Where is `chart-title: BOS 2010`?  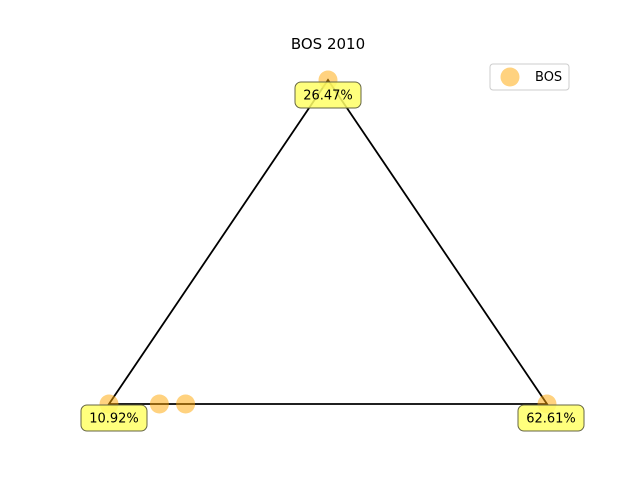 chart-title: BOS 2010 is located at coordinates (328, 44).